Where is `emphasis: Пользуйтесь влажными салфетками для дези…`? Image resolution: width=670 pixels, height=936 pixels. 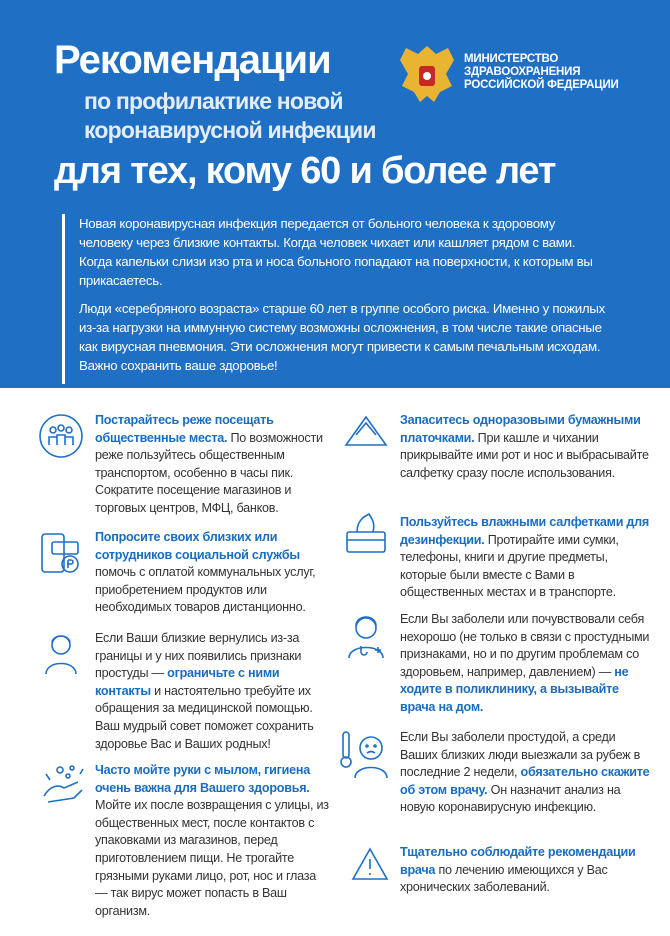
emphasis: Пользуйтесь влажными салфетками для дези… is located at coordinates (525, 531).